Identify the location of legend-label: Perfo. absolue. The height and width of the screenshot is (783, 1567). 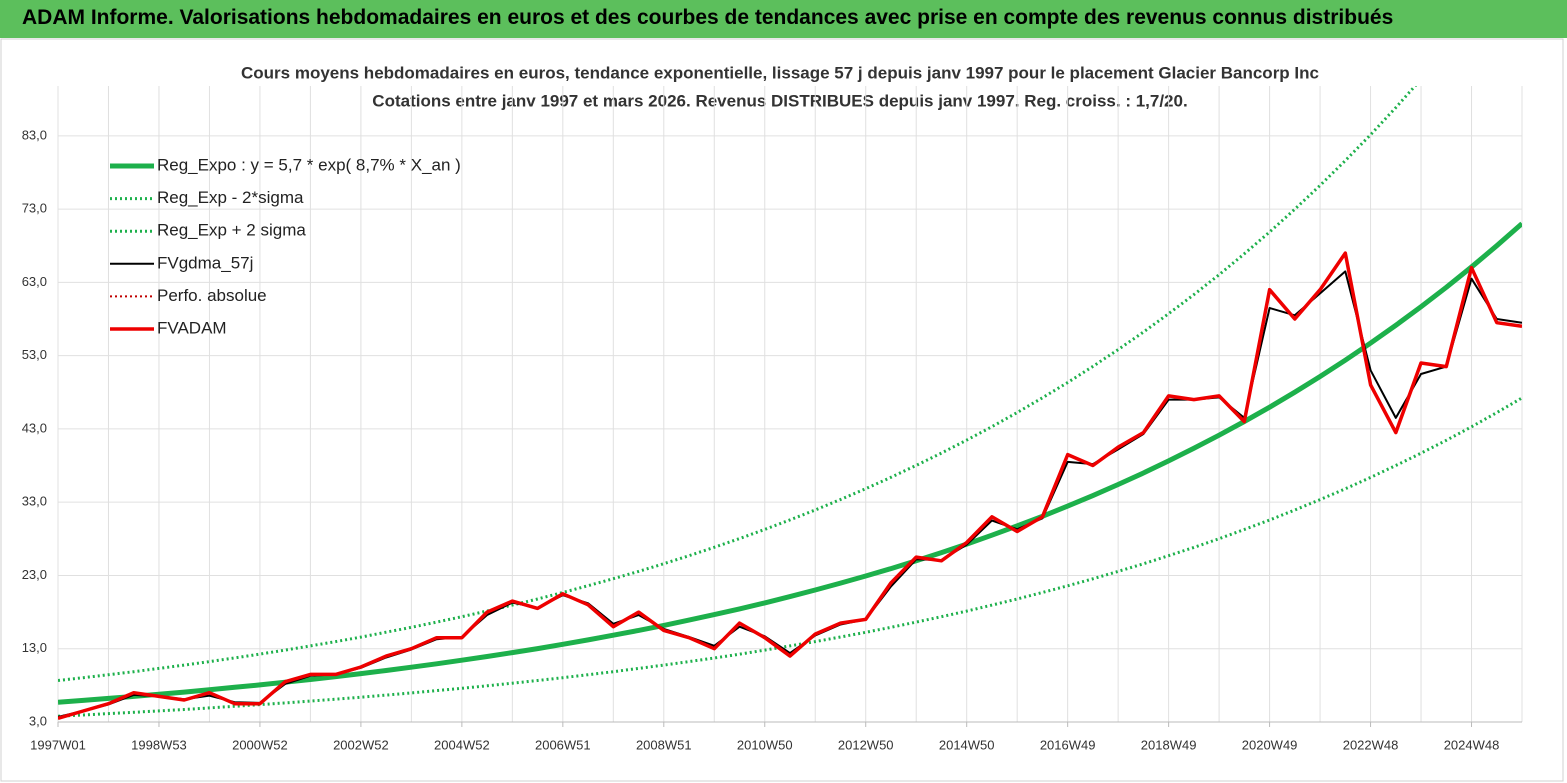
(212, 295).